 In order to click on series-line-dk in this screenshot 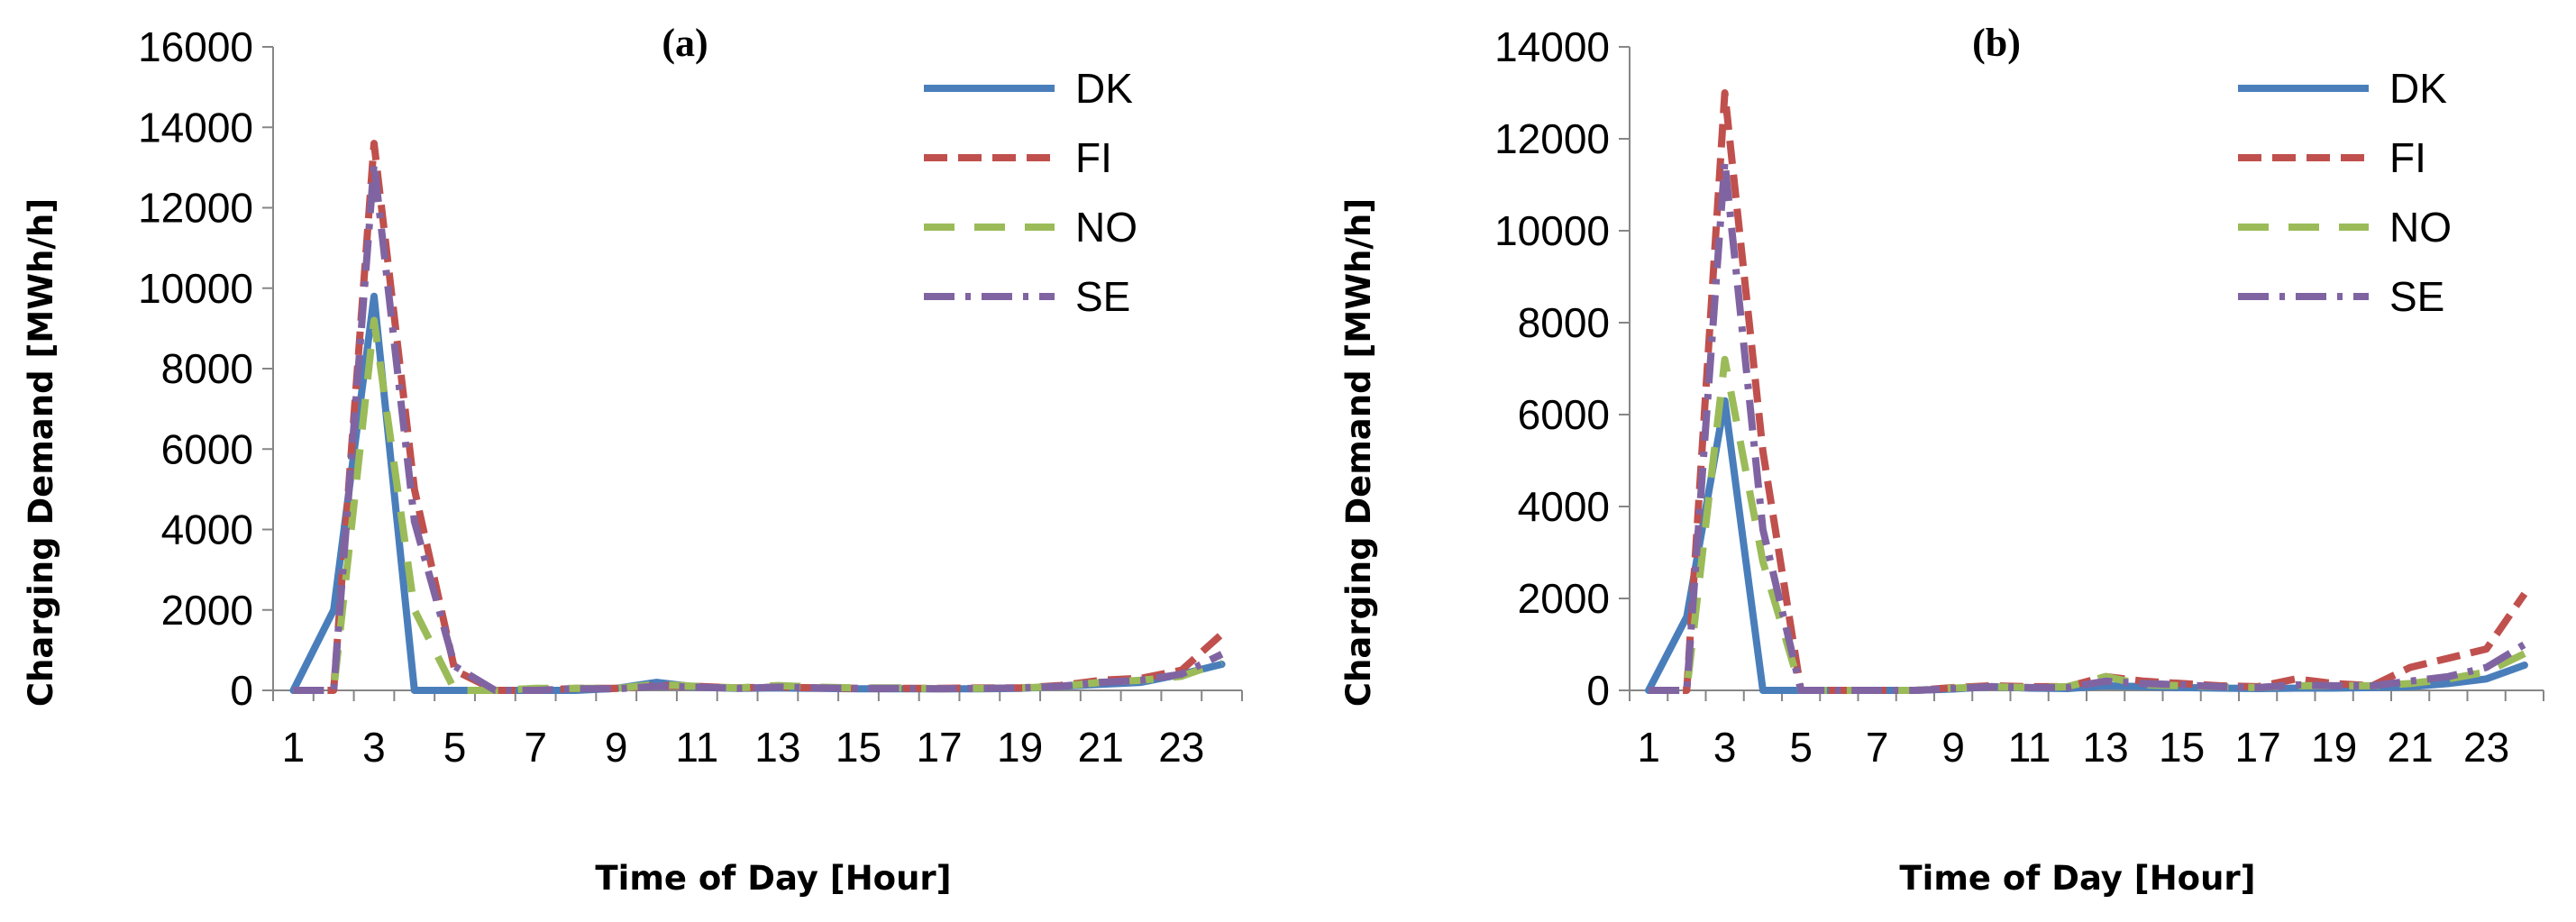, I will do `click(2086, 545)`.